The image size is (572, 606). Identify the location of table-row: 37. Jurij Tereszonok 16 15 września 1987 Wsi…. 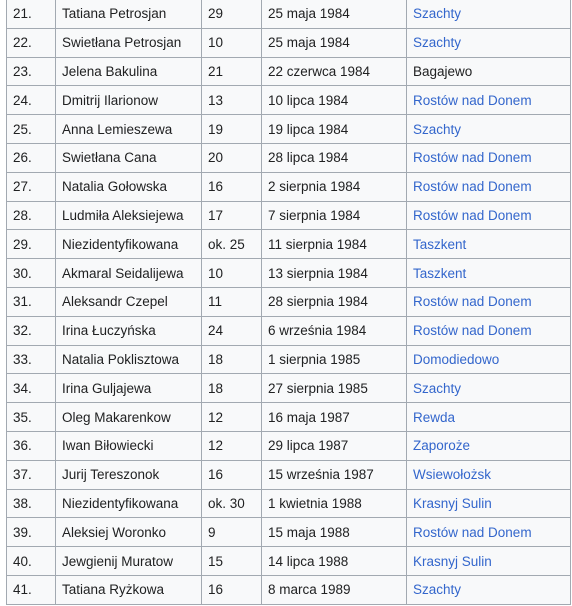
(289, 474).